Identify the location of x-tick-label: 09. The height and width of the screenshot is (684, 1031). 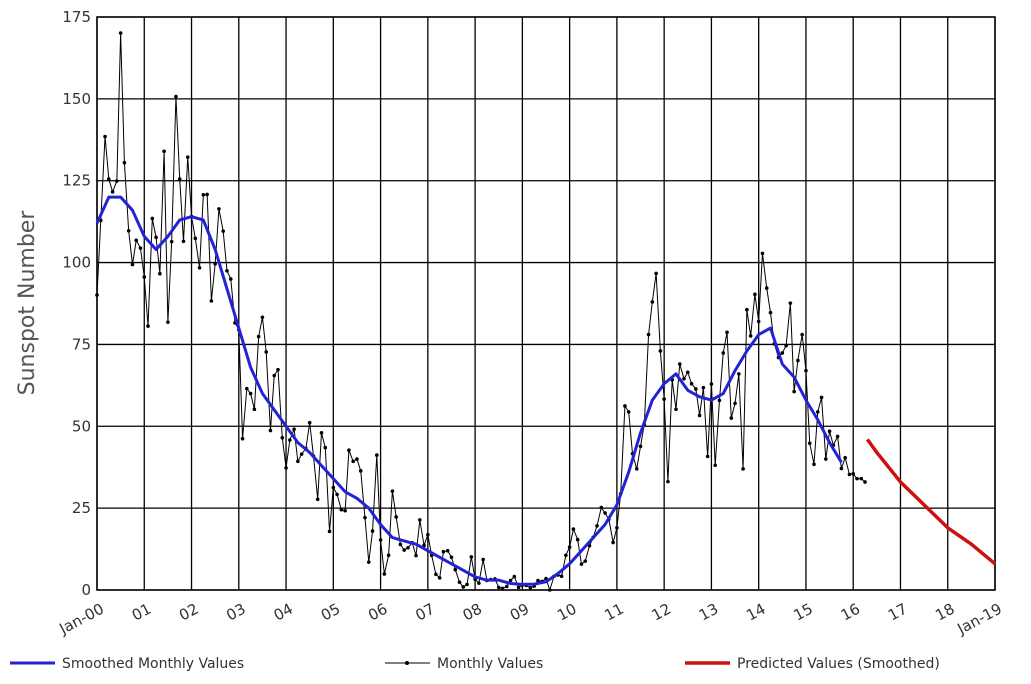
(519, 612).